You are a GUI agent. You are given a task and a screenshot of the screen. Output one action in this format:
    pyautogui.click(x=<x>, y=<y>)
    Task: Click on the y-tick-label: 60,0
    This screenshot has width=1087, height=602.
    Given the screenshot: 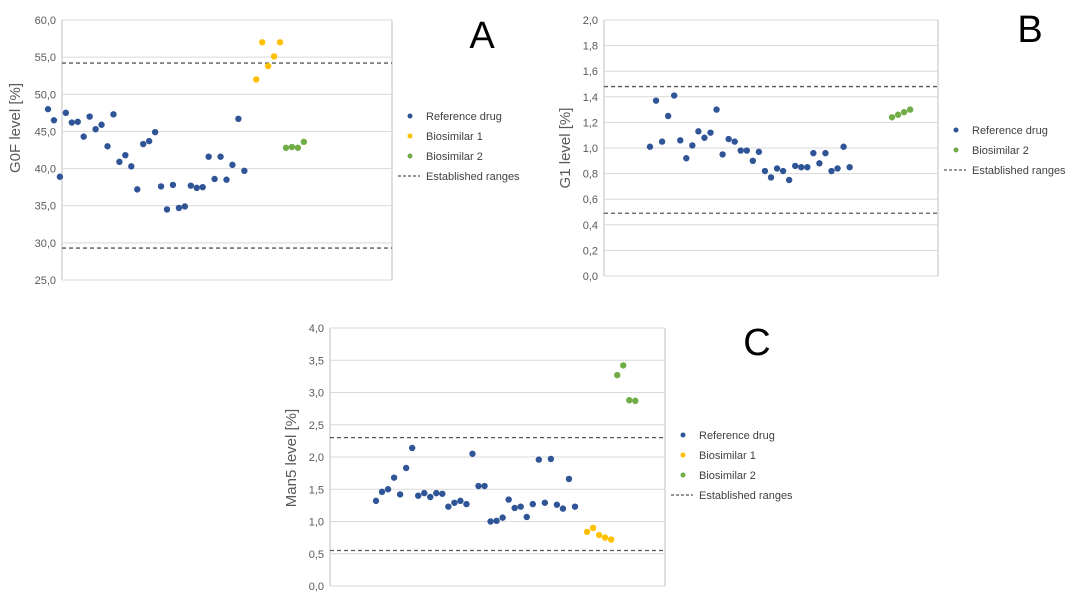 What is the action you would take?
    pyautogui.click(x=45, y=21)
    